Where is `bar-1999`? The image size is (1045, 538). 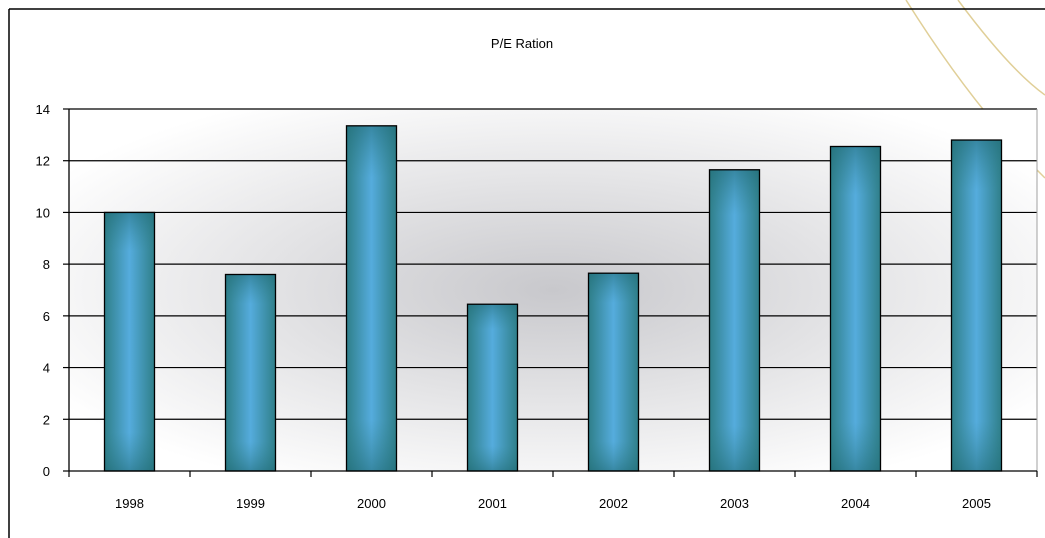 bar-1999 is located at coordinates (250, 372).